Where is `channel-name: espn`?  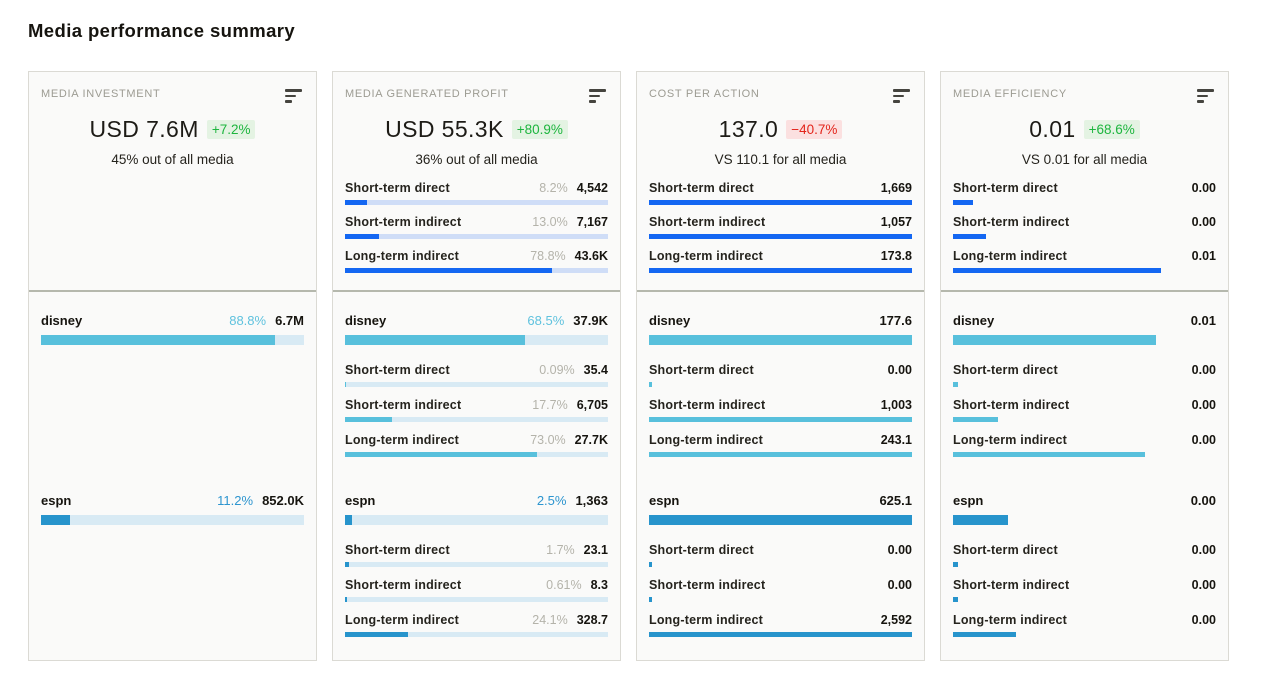 channel-name: espn is located at coordinates (56, 500).